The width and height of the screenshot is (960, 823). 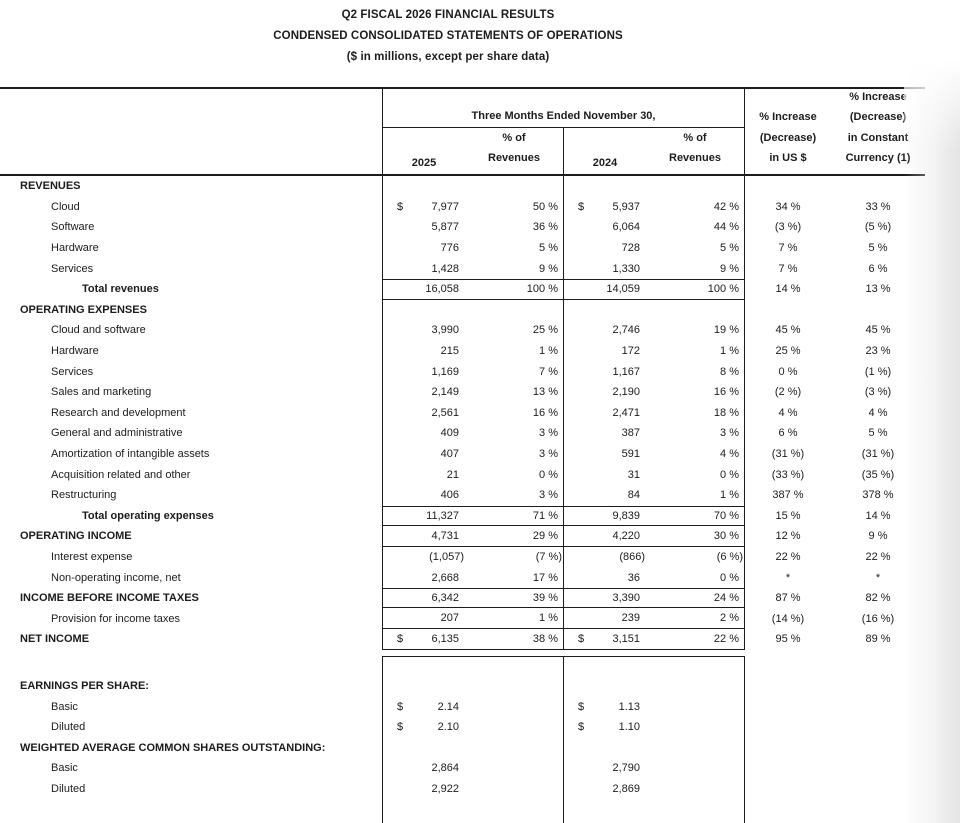 I want to click on amount-2024: 1,167, so click(x=626, y=371).